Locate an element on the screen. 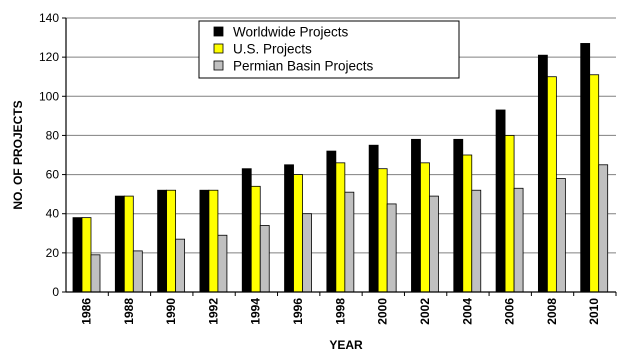 This screenshot has height=352, width=624. x-tick-label: 2010 is located at coordinates (594, 311).